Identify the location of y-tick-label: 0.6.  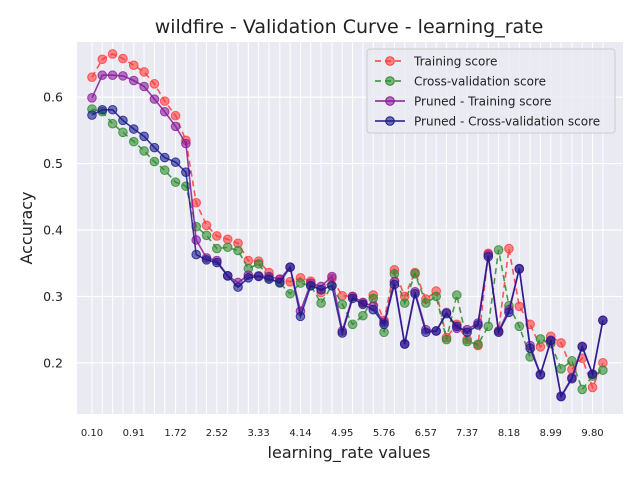
(53, 97).